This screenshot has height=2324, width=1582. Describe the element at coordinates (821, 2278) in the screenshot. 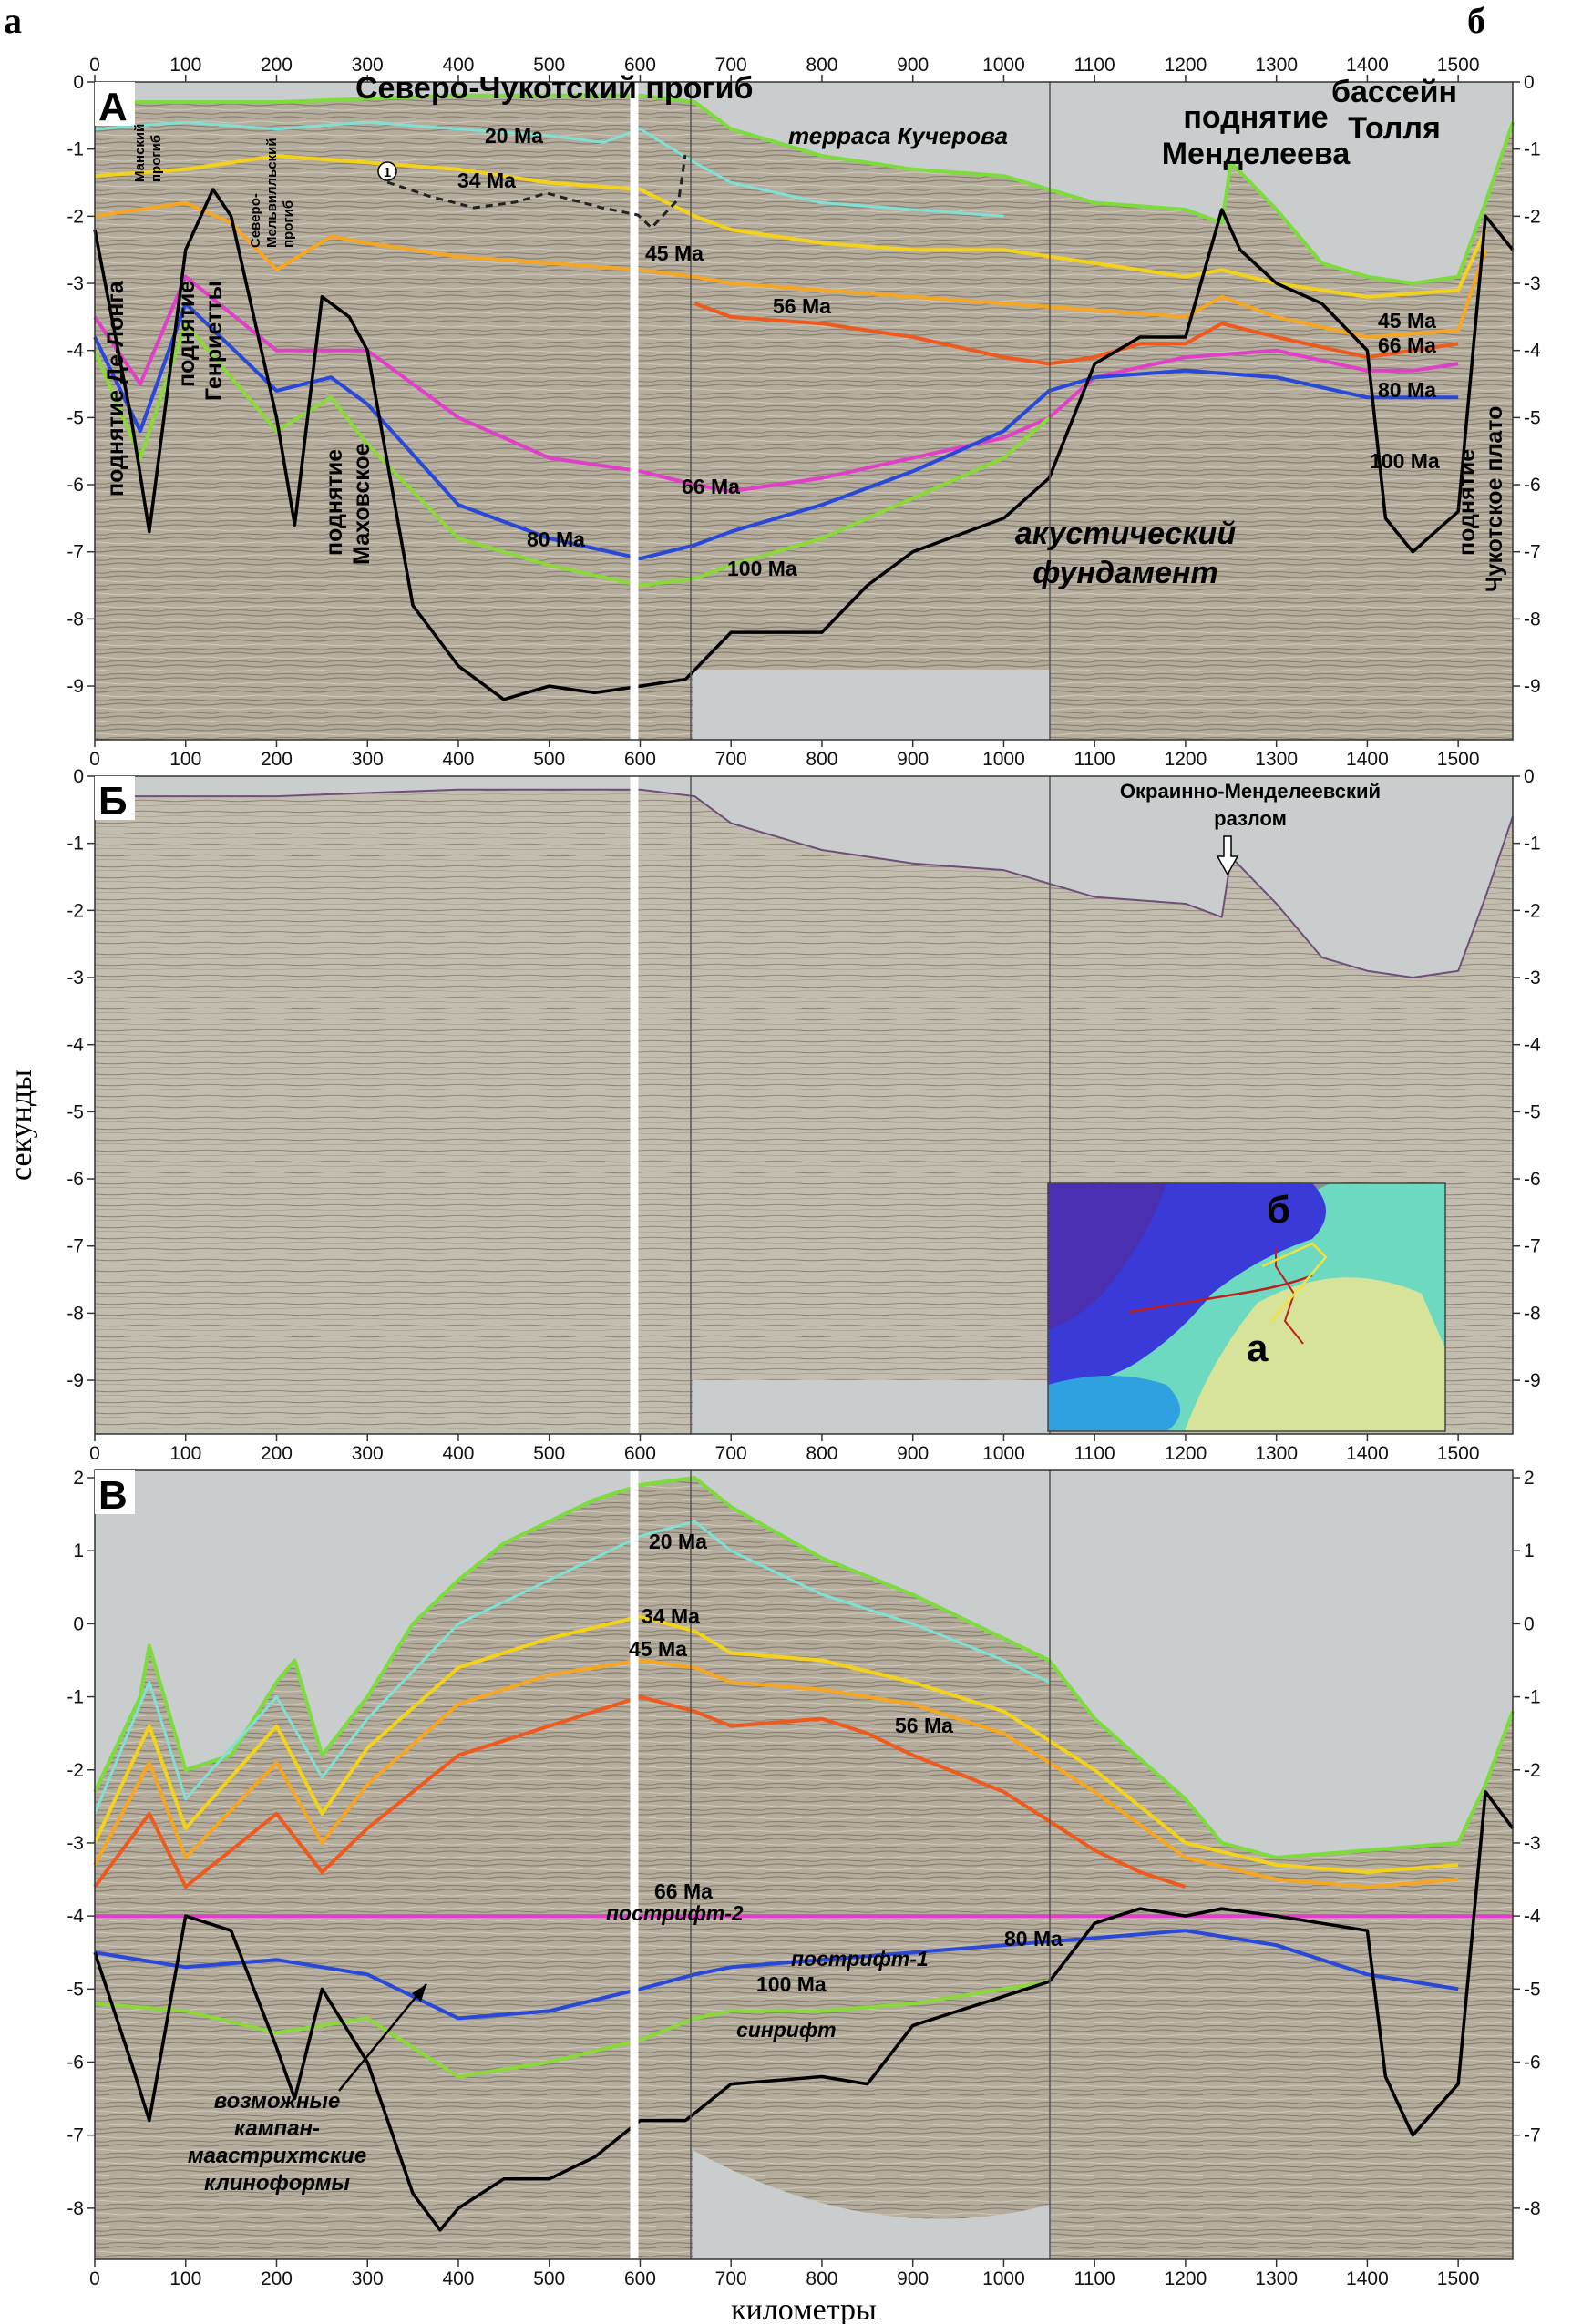

I see `x-tick-label: 800` at that location.